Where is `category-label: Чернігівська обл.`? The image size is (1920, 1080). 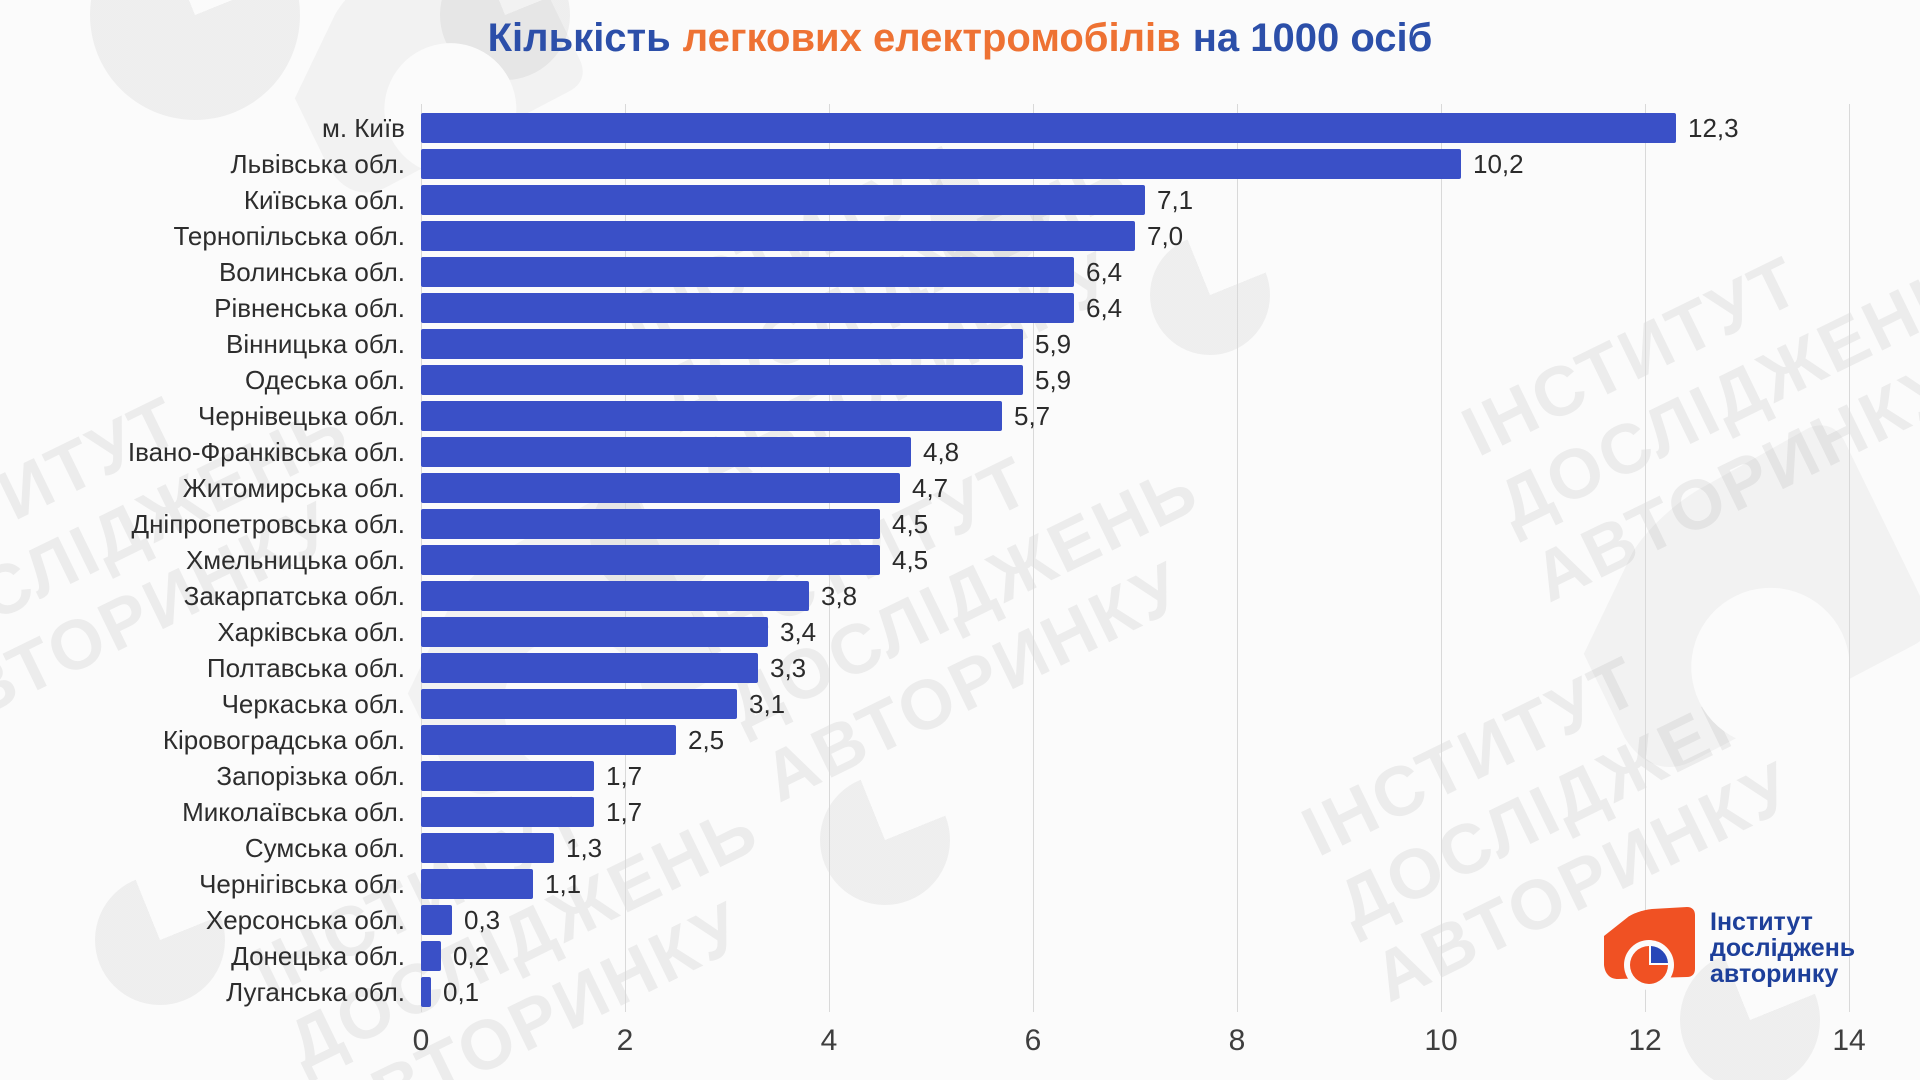
category-label: Чернігівська обл. is located at coordinates (302, 884).